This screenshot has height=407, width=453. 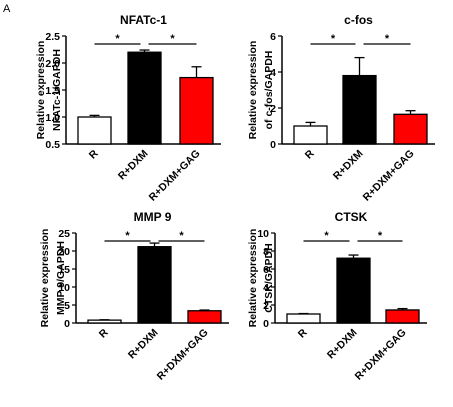 I want to click on chart3-sig-star-1: *, so click(x=181, y=236).